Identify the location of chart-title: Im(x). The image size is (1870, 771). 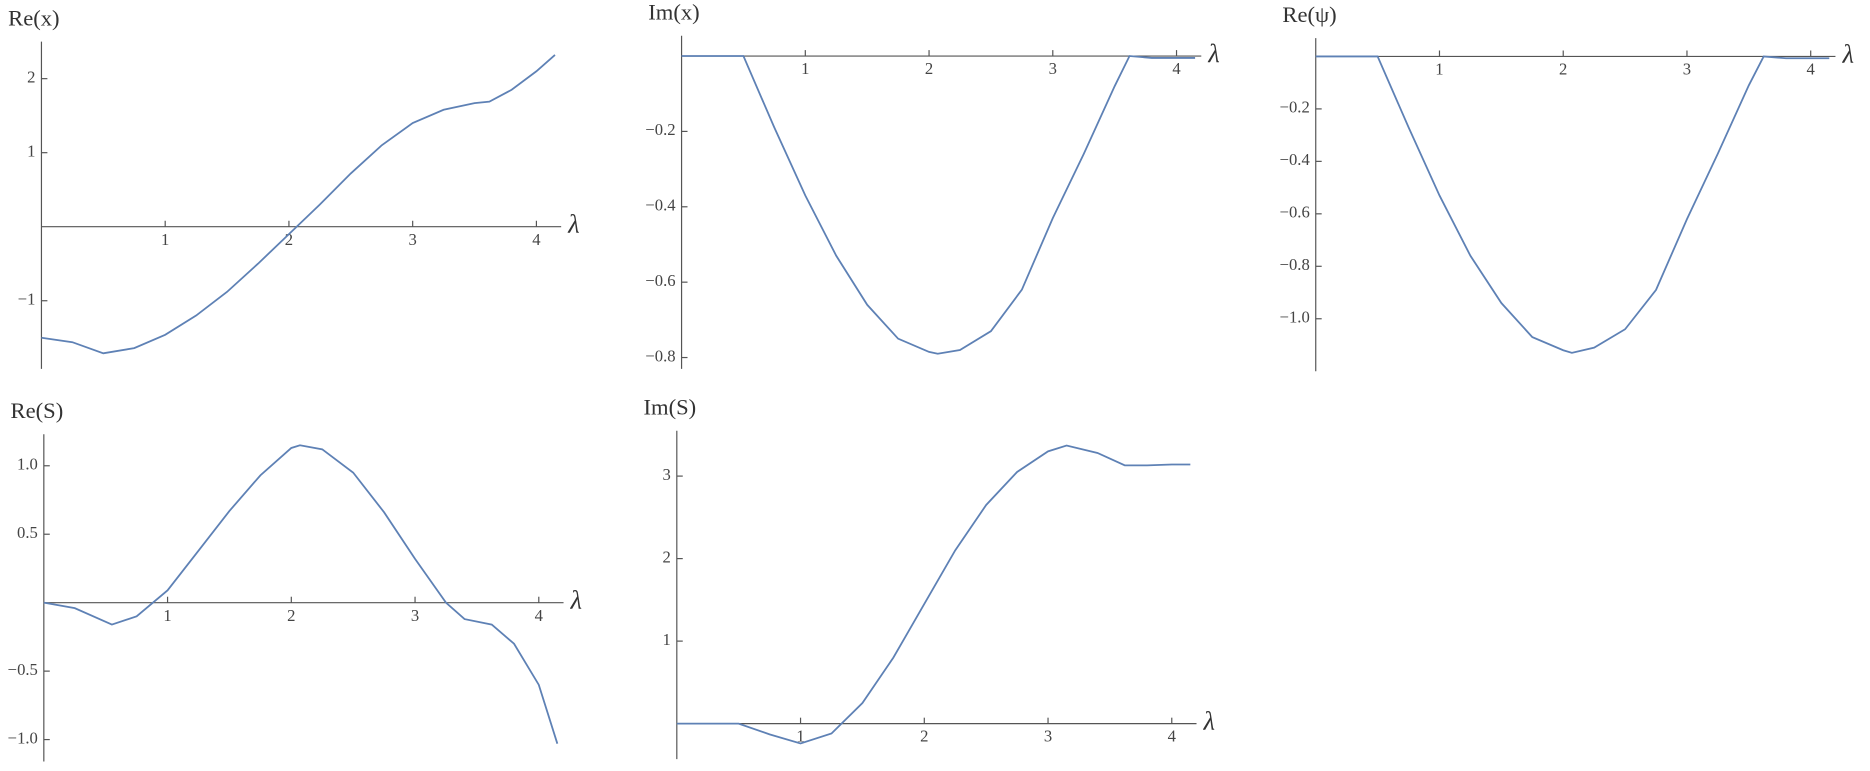
(673, 12).